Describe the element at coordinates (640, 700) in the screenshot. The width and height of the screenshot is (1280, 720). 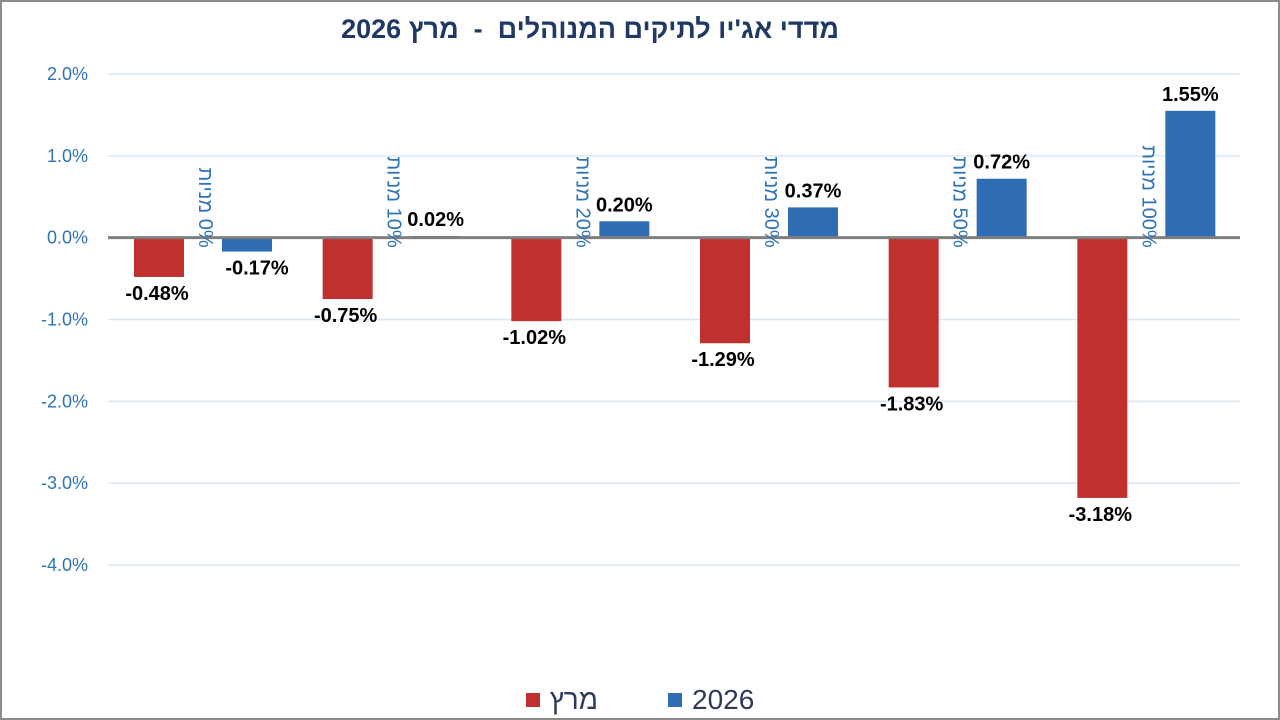
I see `legend: מרץ 2026` at that location.